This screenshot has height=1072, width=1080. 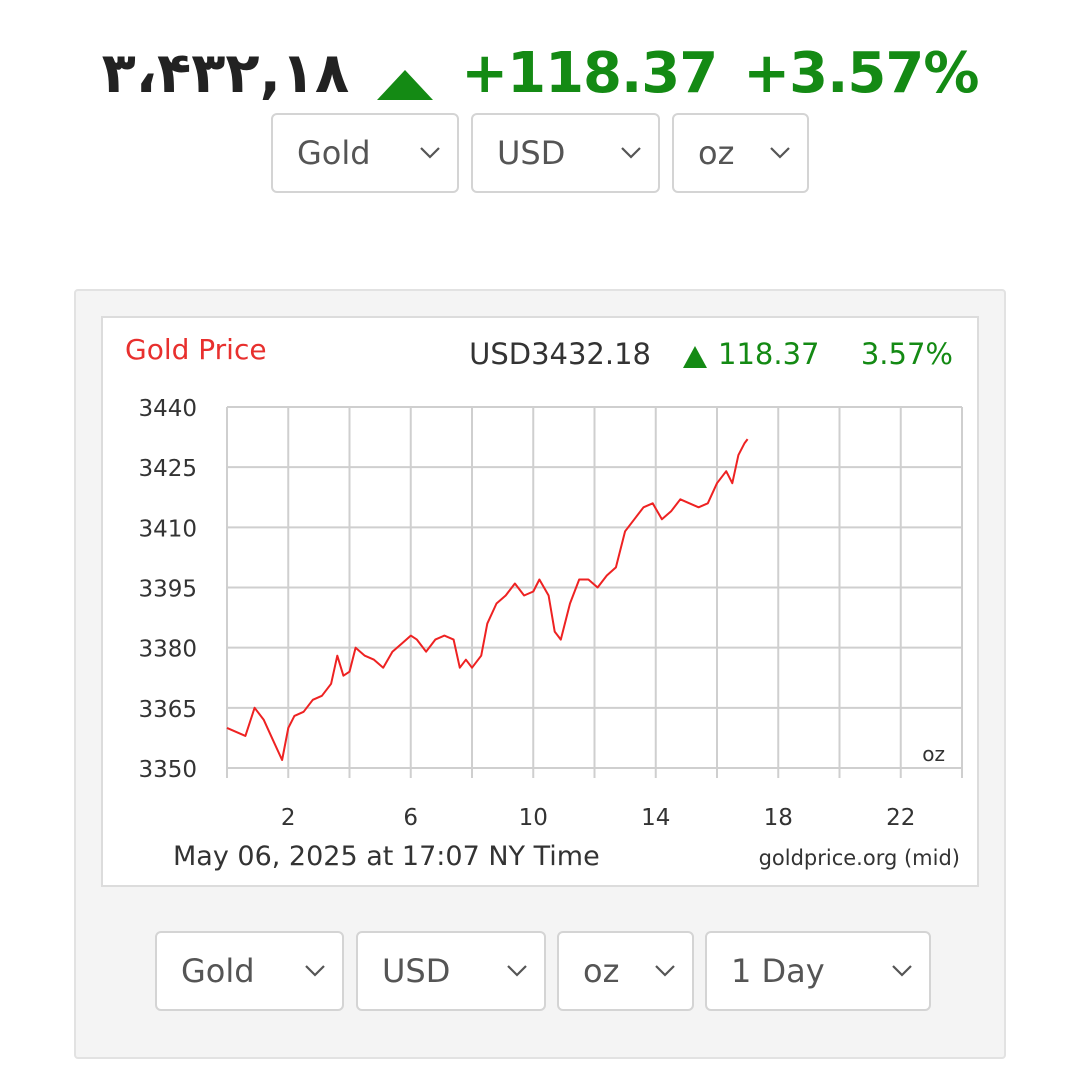 I want to click on currency-select-top: USD, so click(x=565, y=153).